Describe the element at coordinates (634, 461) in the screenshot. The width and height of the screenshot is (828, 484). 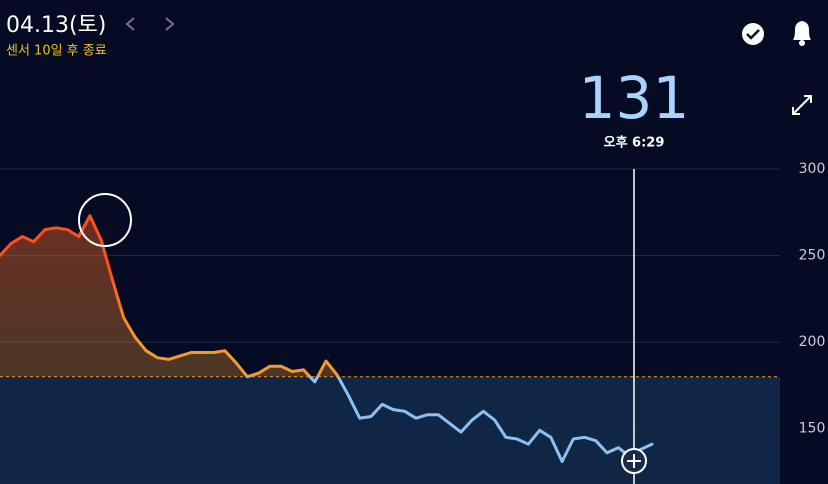
I see `cursor-handle` at that location.